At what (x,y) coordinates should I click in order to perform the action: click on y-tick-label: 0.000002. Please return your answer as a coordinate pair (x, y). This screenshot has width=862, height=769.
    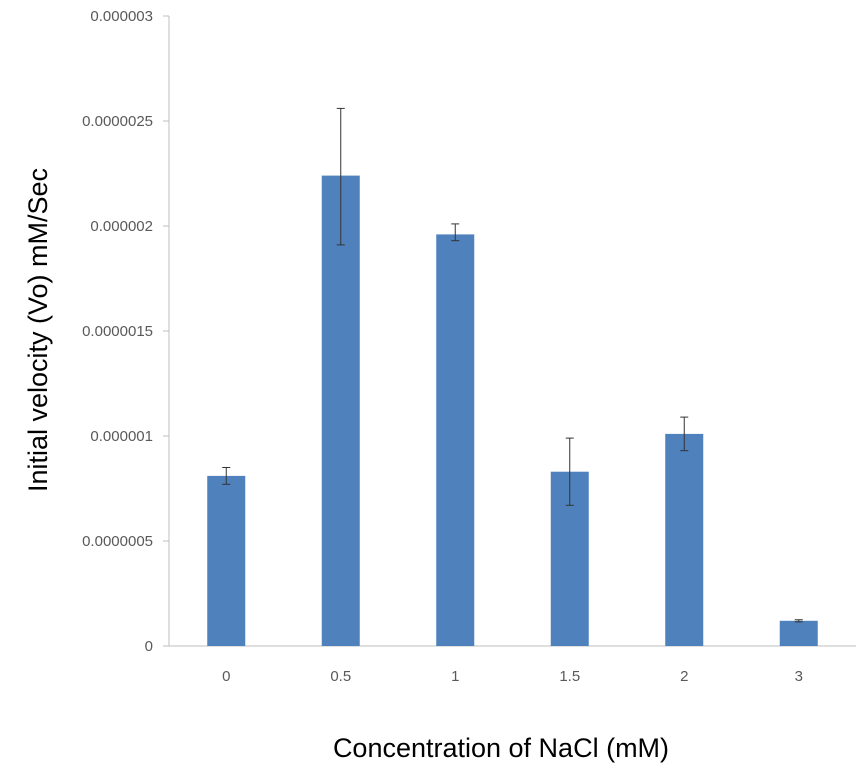
    Looking at the image, I should click on (121, 226).